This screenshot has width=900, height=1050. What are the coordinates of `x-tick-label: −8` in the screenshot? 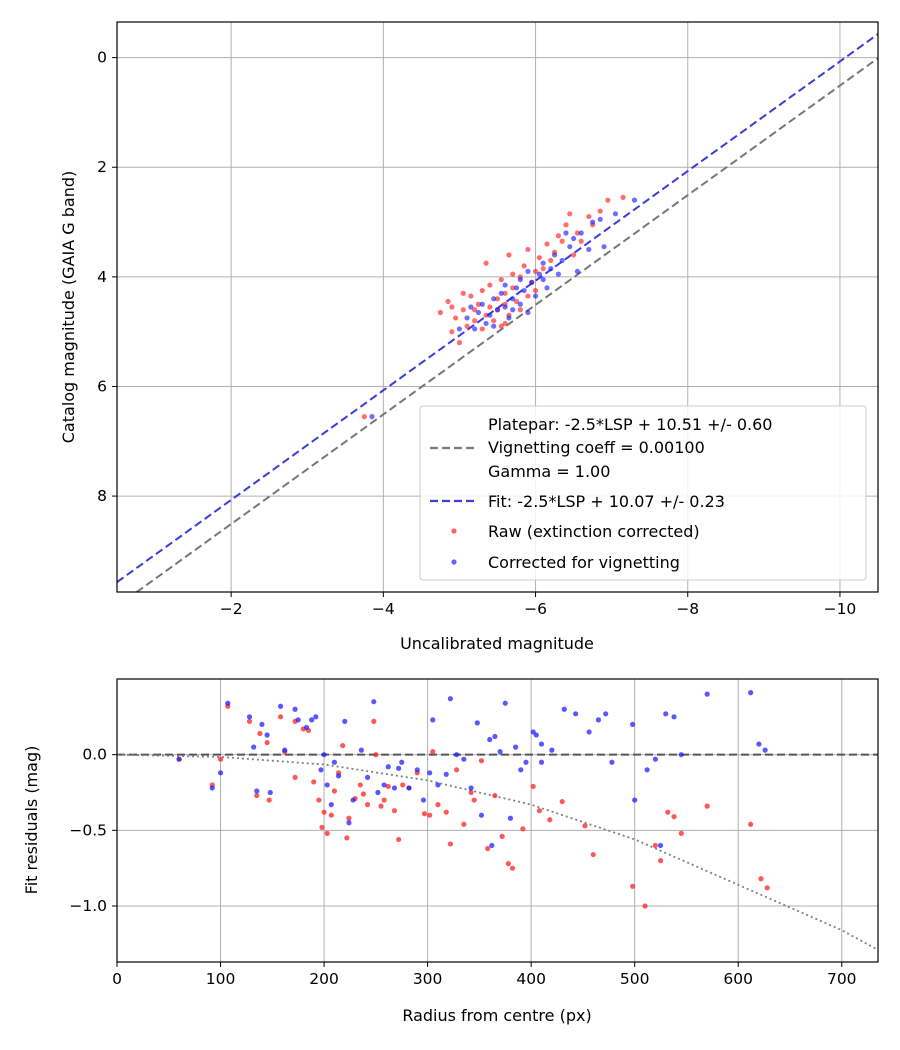 It's located at (687, 609).